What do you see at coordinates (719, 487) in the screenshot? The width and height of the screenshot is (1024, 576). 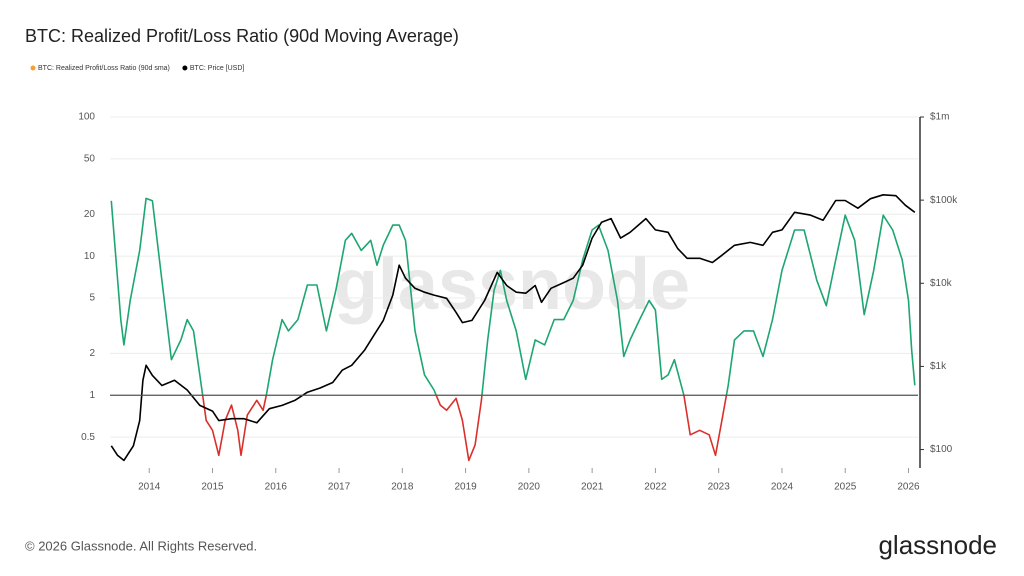 I see `x-tick-label: 2023` at bounding box center [719, 487].